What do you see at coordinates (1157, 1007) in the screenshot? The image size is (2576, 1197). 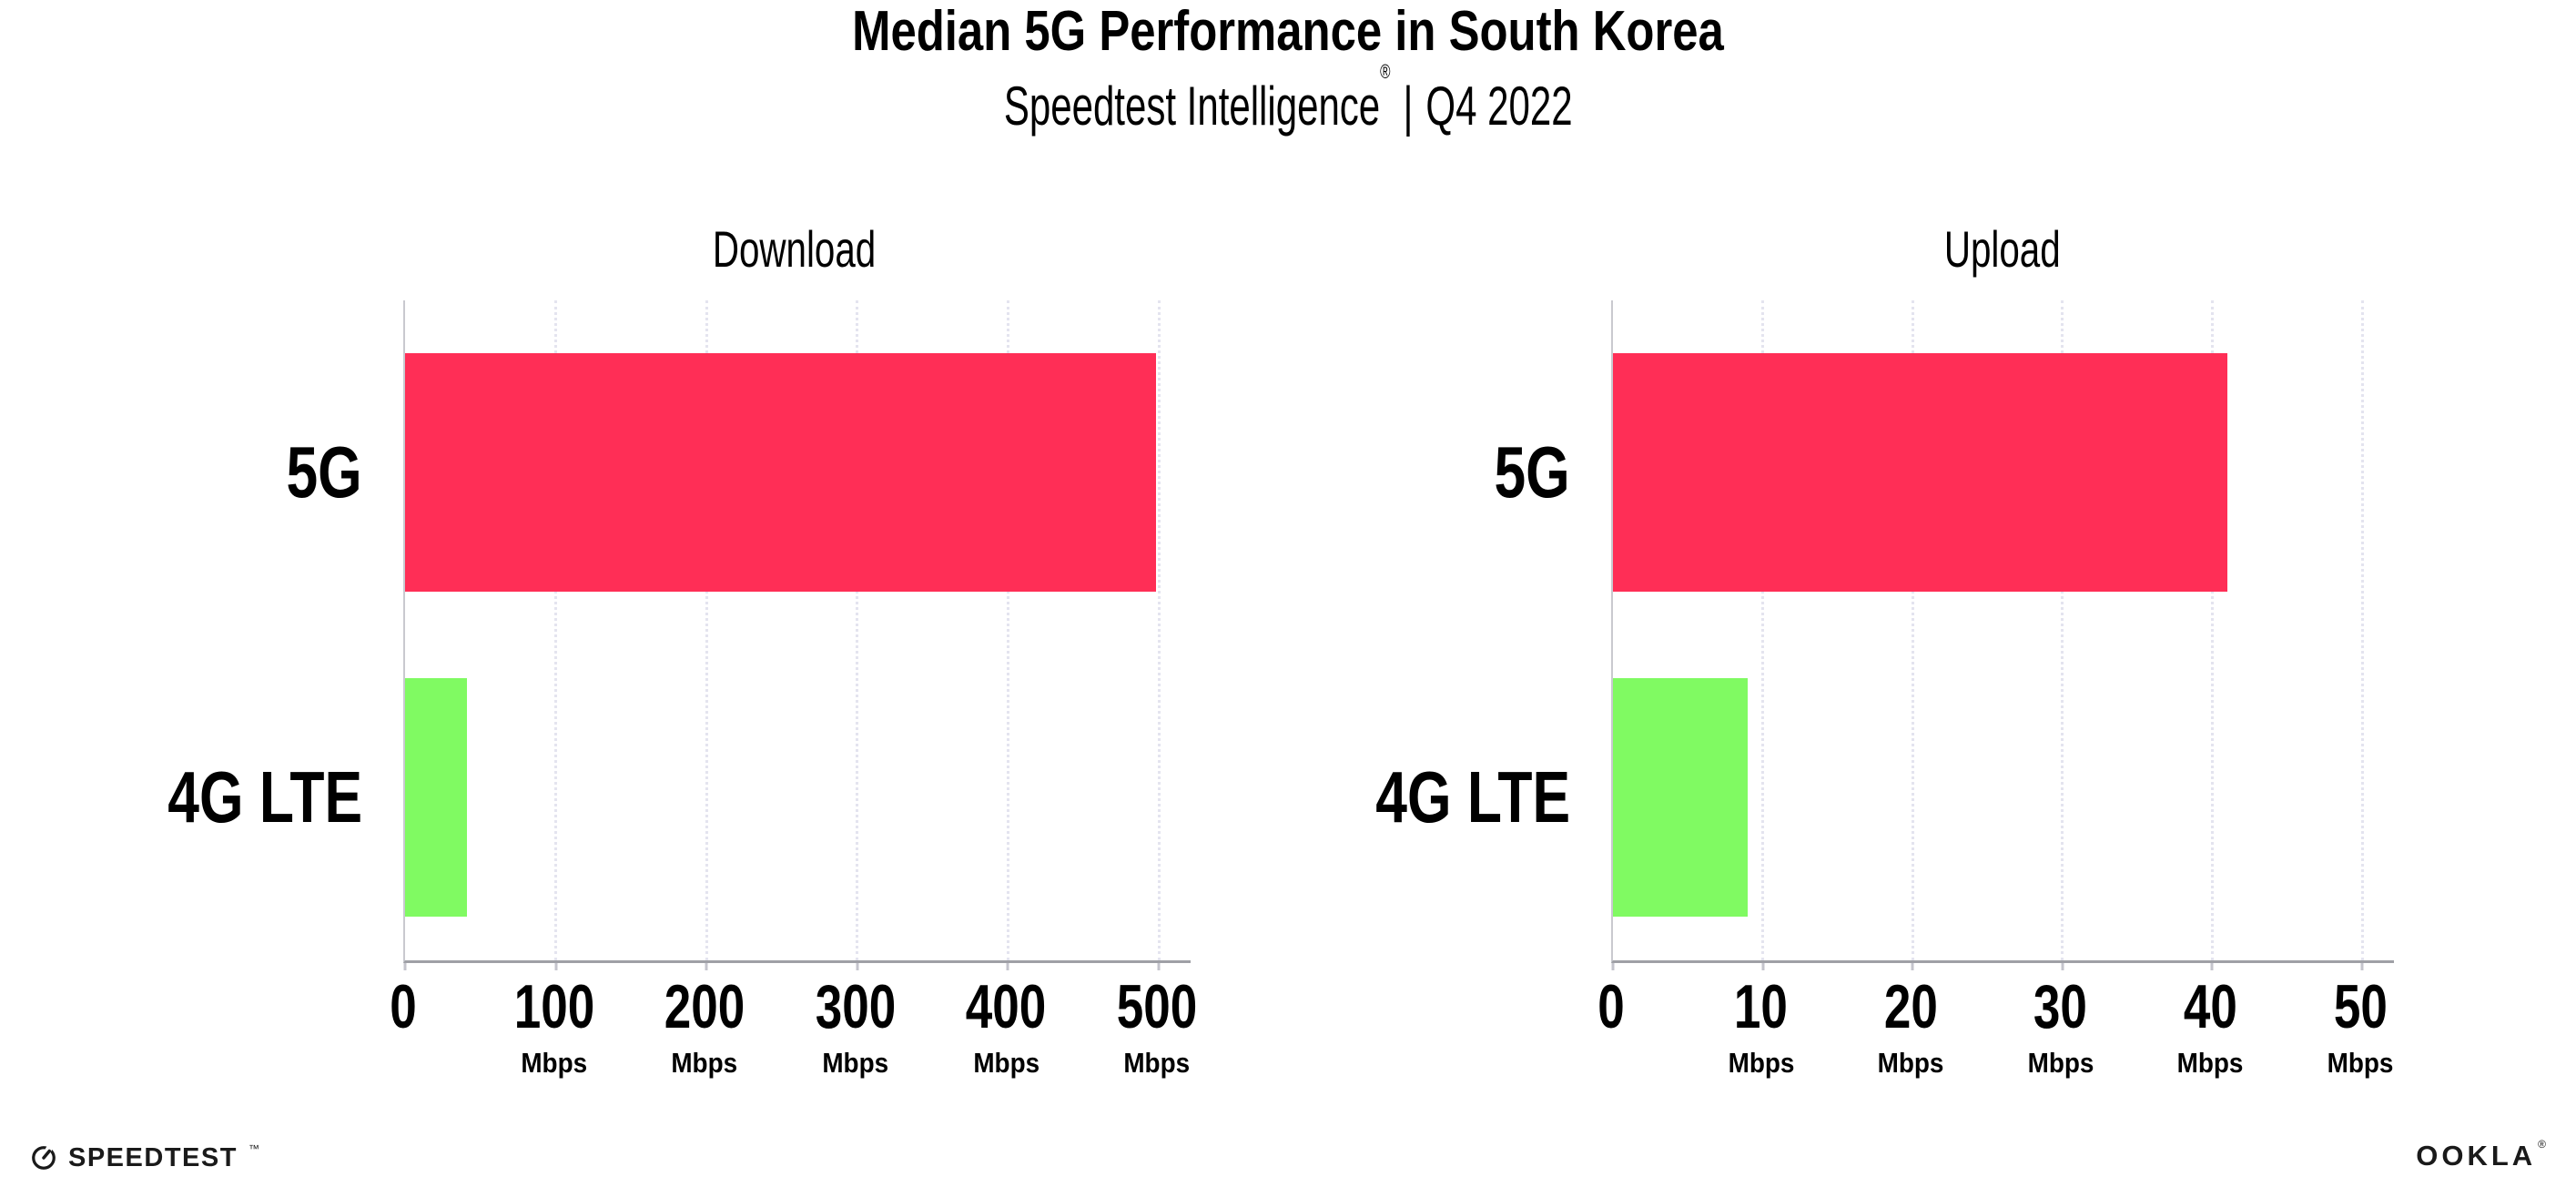 I see `x-tick-value: 500` at bounding box center [1157, 1007].